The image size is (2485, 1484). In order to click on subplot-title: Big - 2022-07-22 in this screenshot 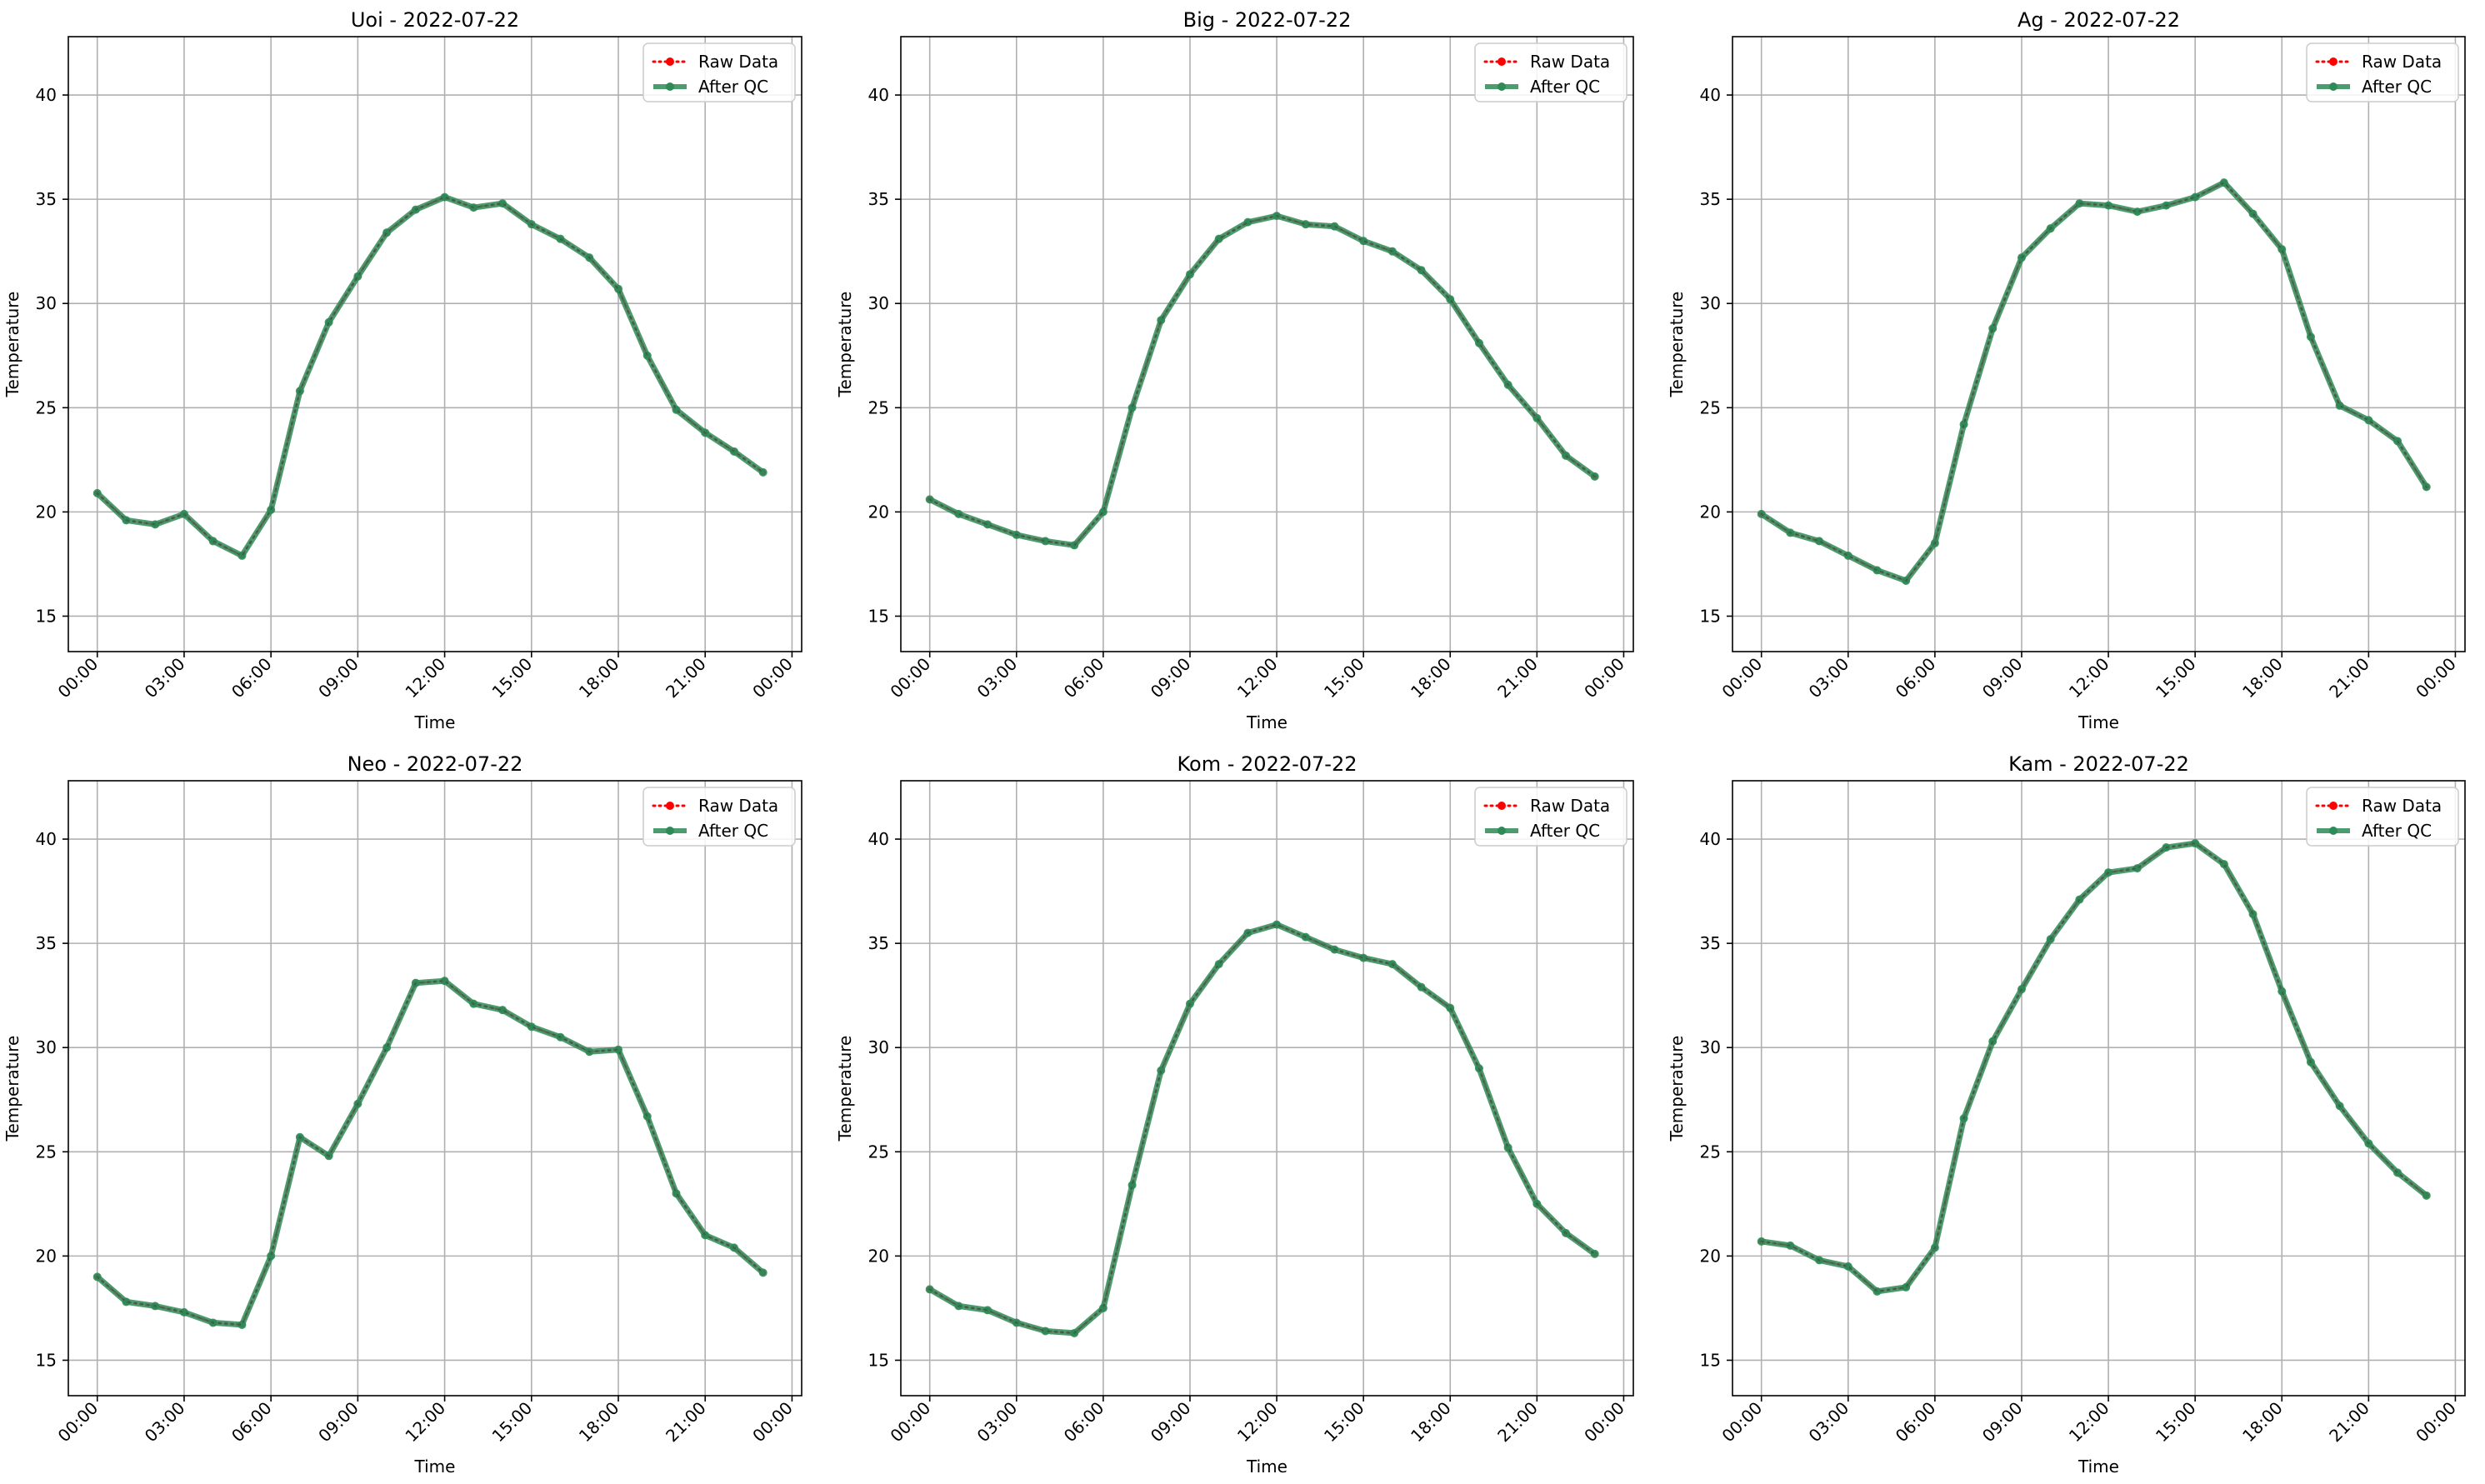, I will do `click(1267, 20)`.